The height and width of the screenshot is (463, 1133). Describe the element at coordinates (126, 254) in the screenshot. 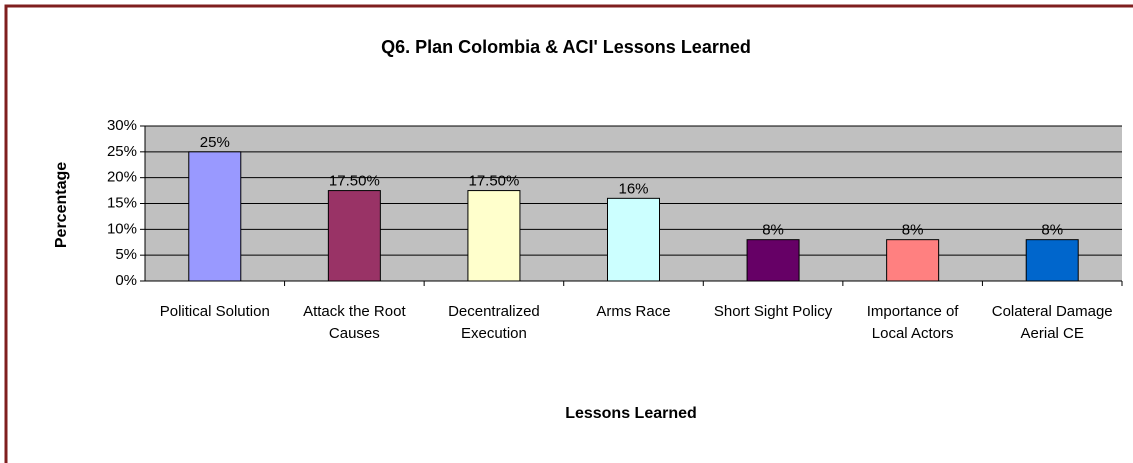

I see `y-tick-label: 5%` at that location.